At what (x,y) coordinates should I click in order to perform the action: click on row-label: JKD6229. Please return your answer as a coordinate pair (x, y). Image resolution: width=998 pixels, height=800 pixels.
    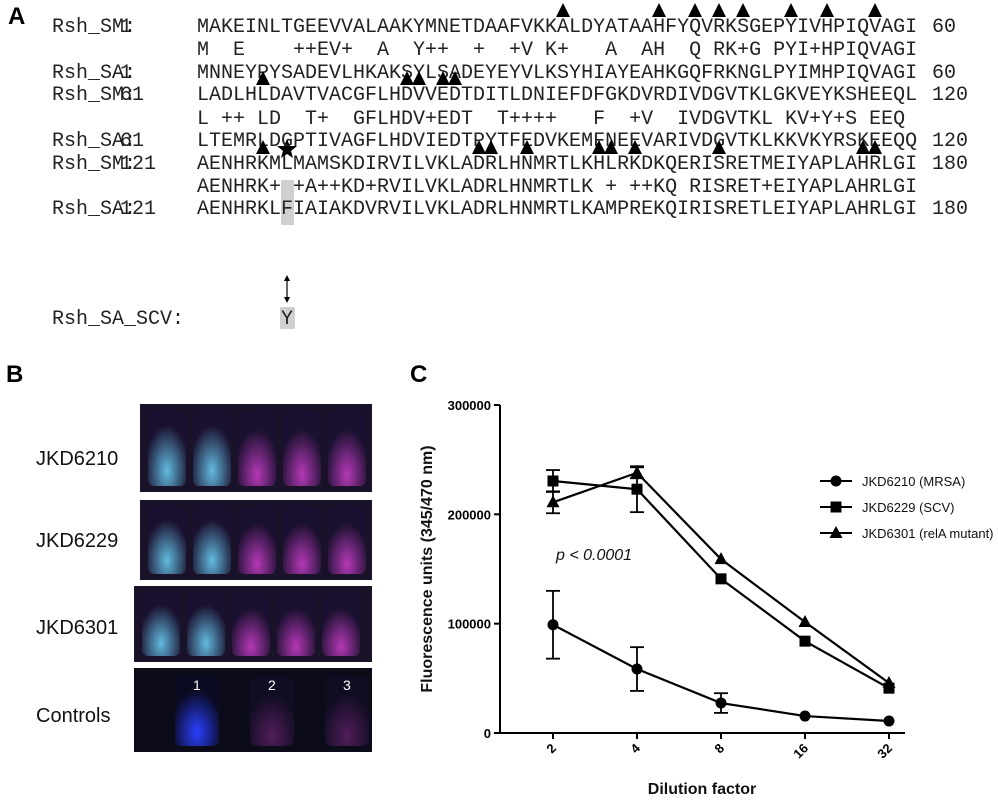
    Looking at the image, I should click on (77, 541).